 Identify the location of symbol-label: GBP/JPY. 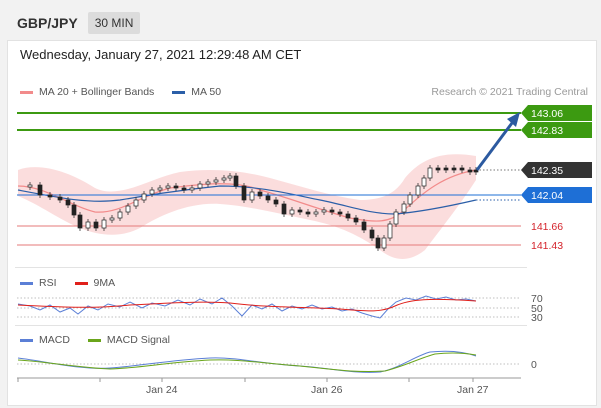
(47, 23).